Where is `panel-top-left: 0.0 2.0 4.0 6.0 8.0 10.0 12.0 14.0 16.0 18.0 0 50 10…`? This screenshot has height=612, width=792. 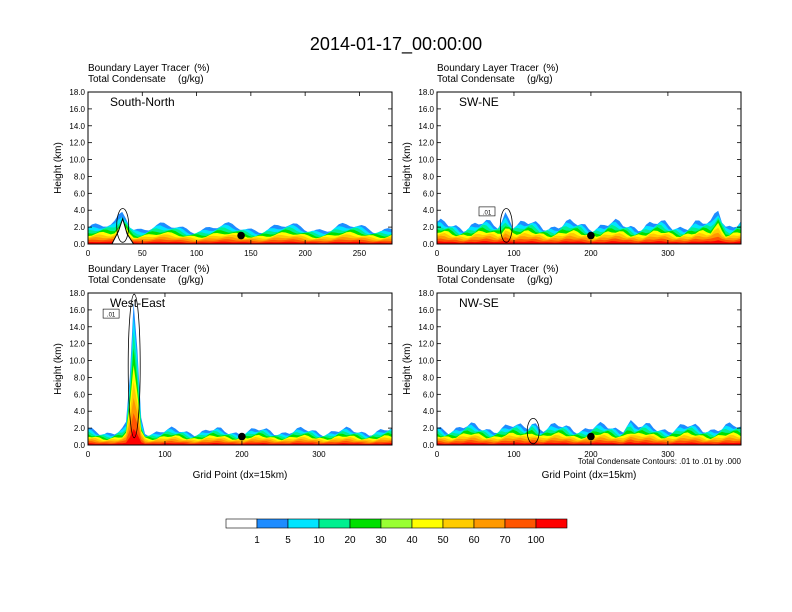 panel-top-left: 0.0 2.0 4.0 6.0 8.0 10.0 12.0 14.0 16.0 18.0 0 50 10… is located at coordinates (223, 160).